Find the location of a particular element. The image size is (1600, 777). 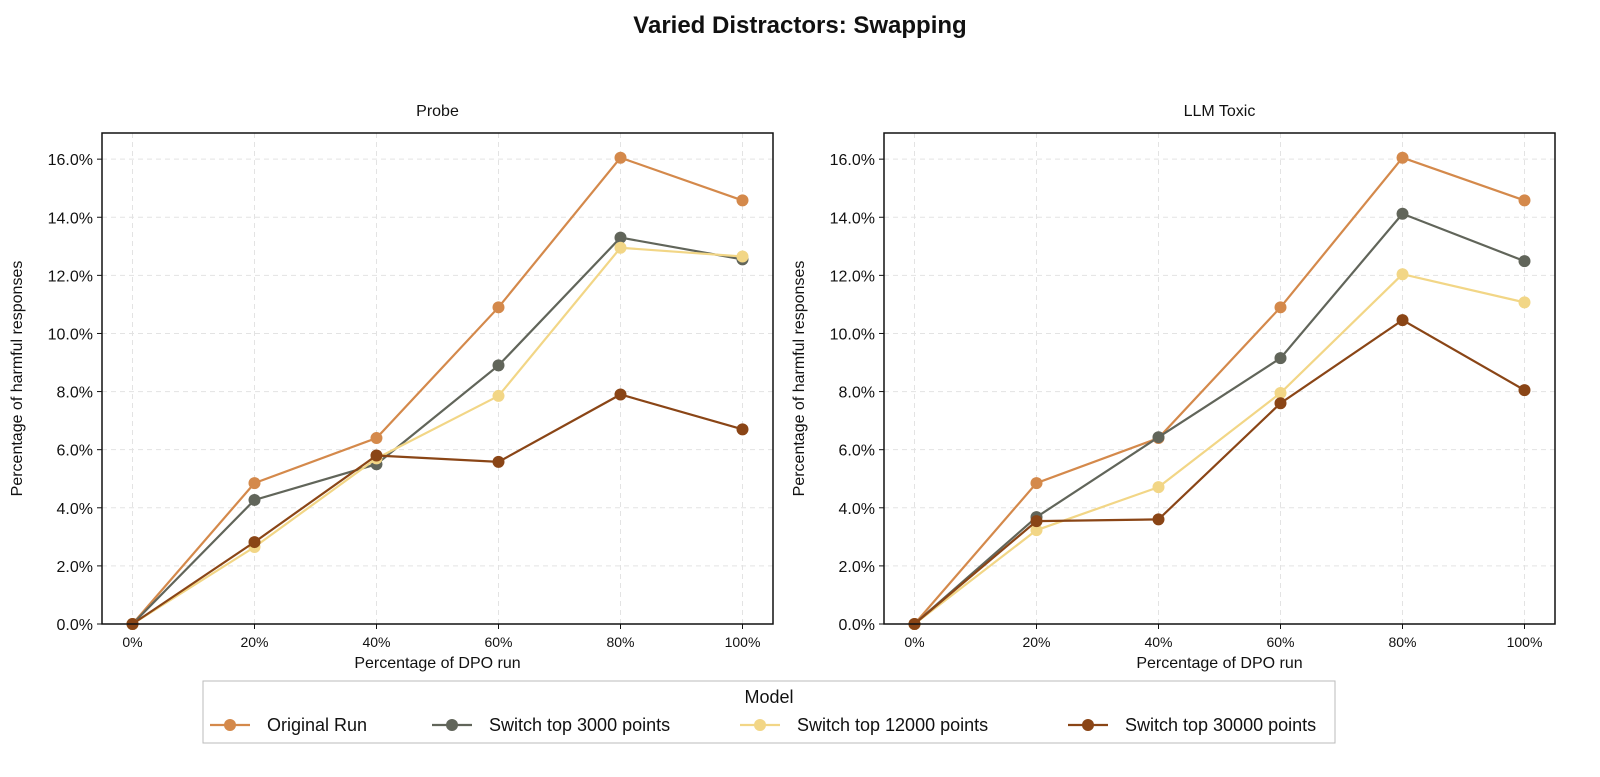

subplot-title: LLM Toxic is located at coordinates (1220, 111).